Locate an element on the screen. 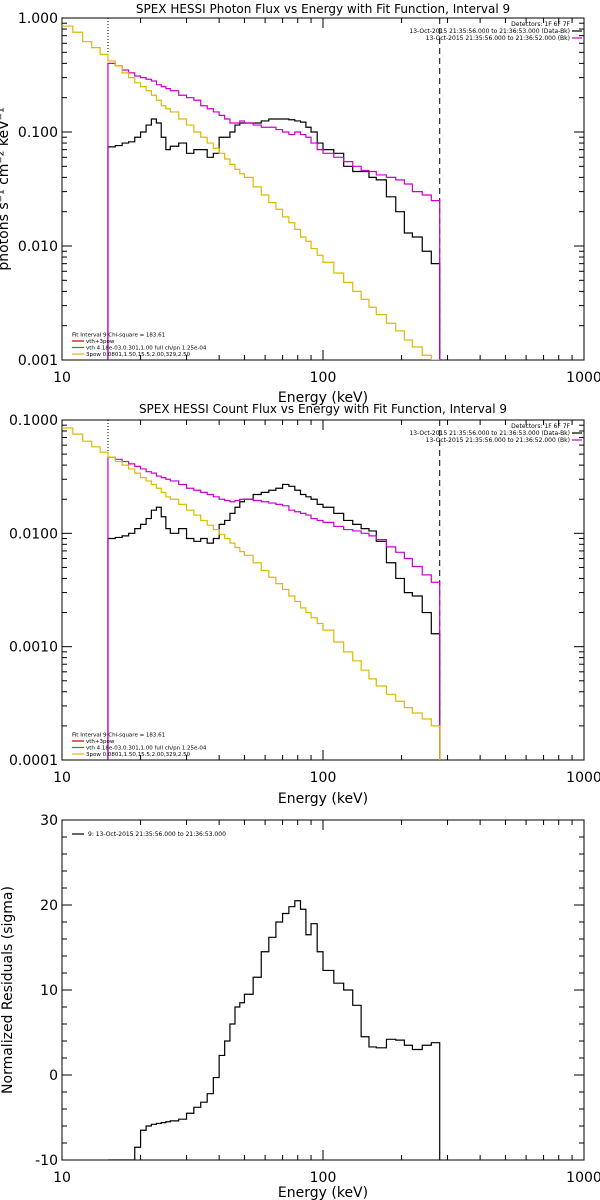 This screenshot has width=600, height=1200. plot-area is located at coordinates (274, 1030).